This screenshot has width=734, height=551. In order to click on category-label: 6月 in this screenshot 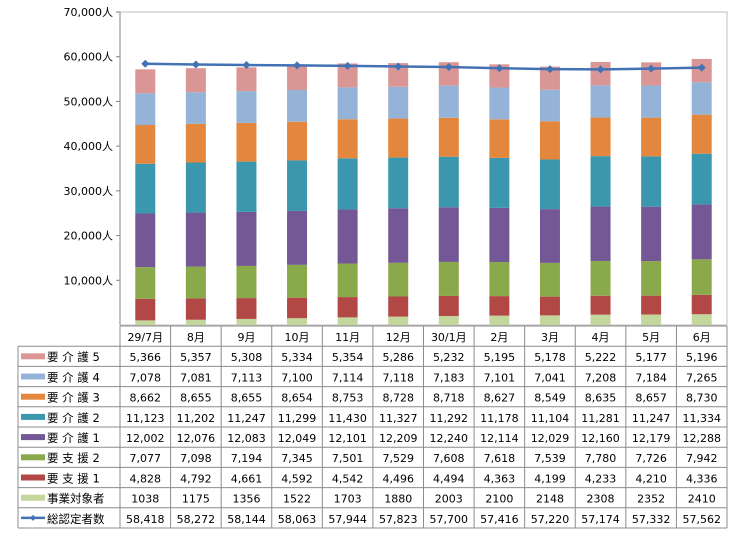, I will do `click(702, 337)`.